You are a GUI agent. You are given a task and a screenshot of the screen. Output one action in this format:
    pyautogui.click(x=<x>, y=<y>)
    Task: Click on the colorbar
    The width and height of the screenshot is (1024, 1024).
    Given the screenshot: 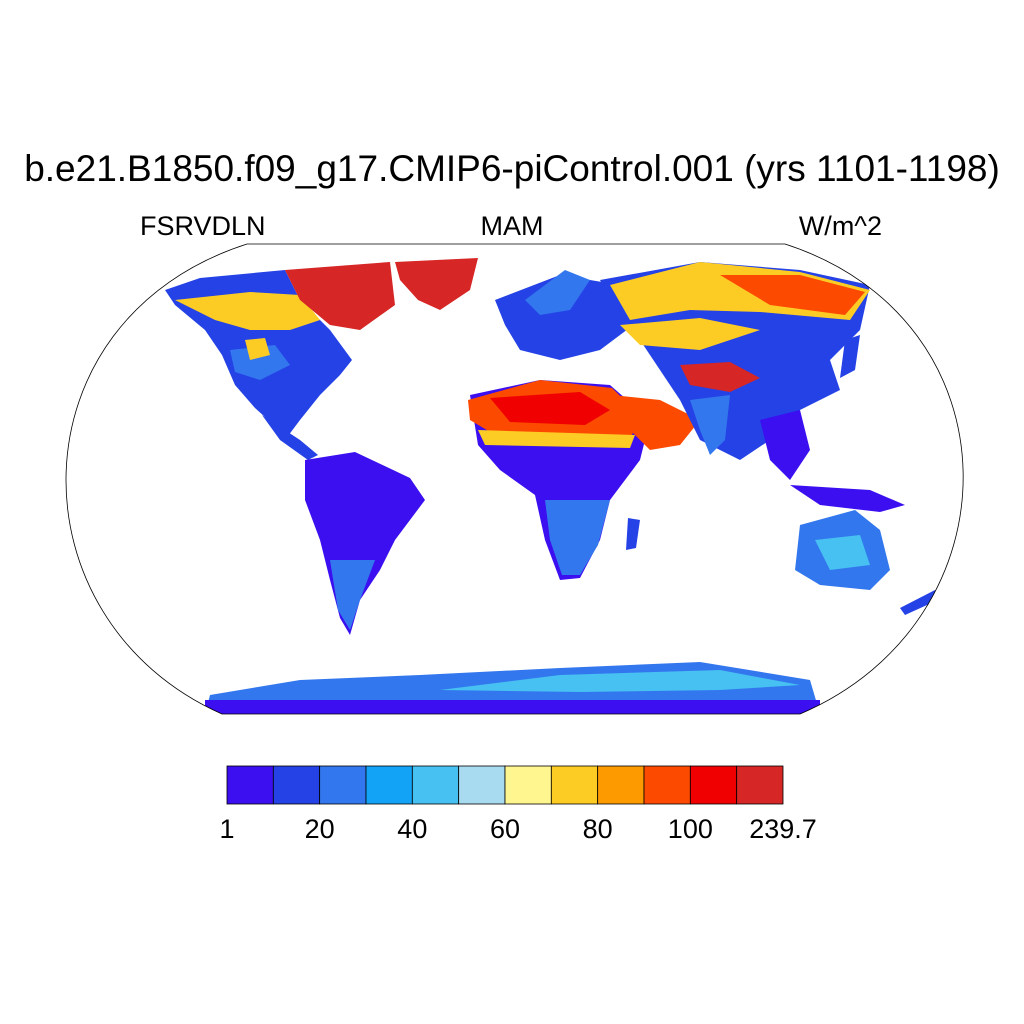 What is the action you would take?
    pyautogui.click(x=505, y=785)
    